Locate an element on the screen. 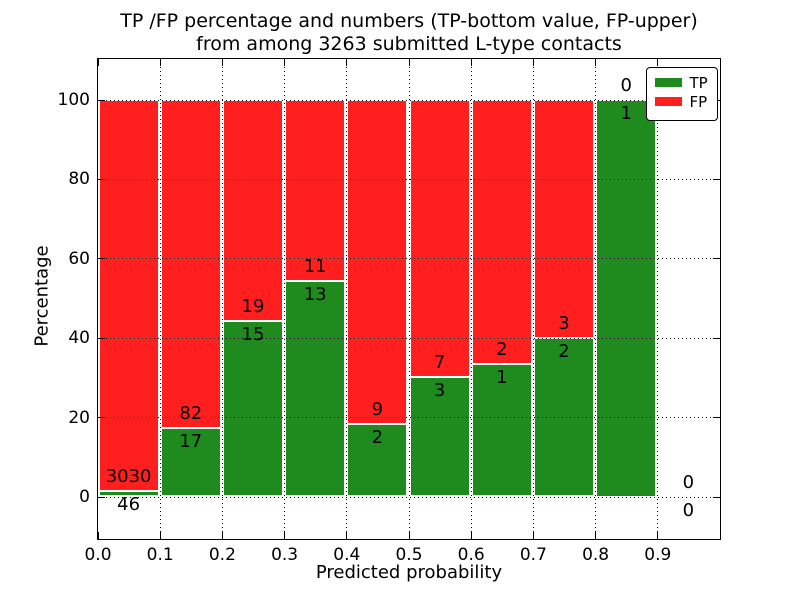  legend-label-fp: FP is located at coordinates (698, 101).